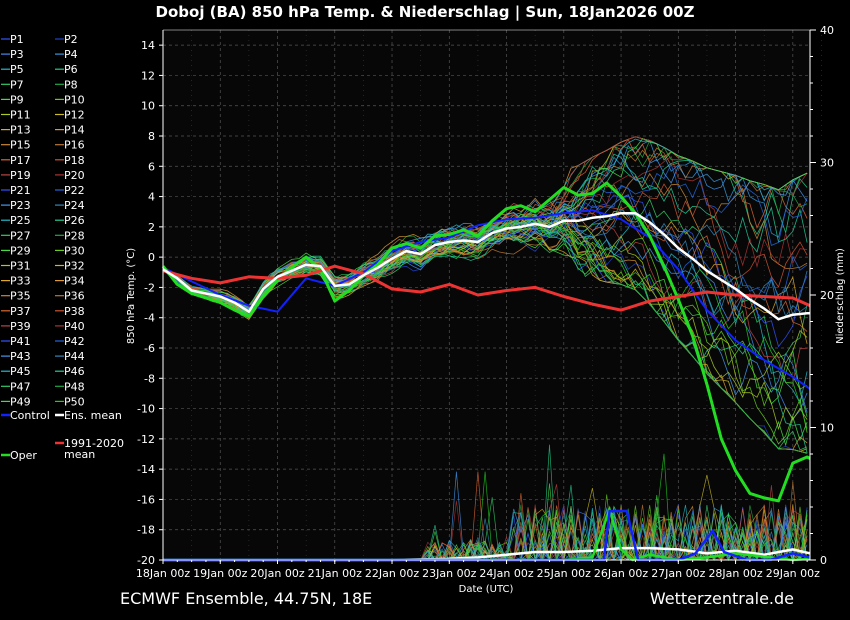 This screenshot has width=850, height=620. I want to click on y-tick-label: 2, so click(151, 227).